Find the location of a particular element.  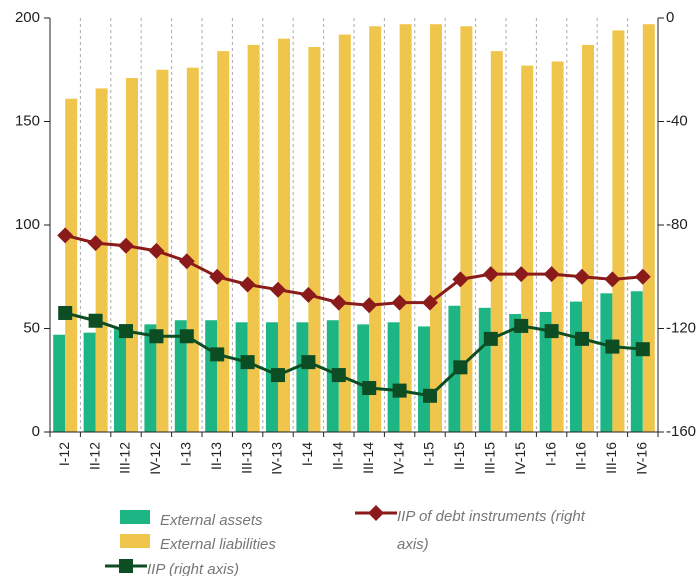

y2-tick-label: -40 is located at coordinates (677, 120).